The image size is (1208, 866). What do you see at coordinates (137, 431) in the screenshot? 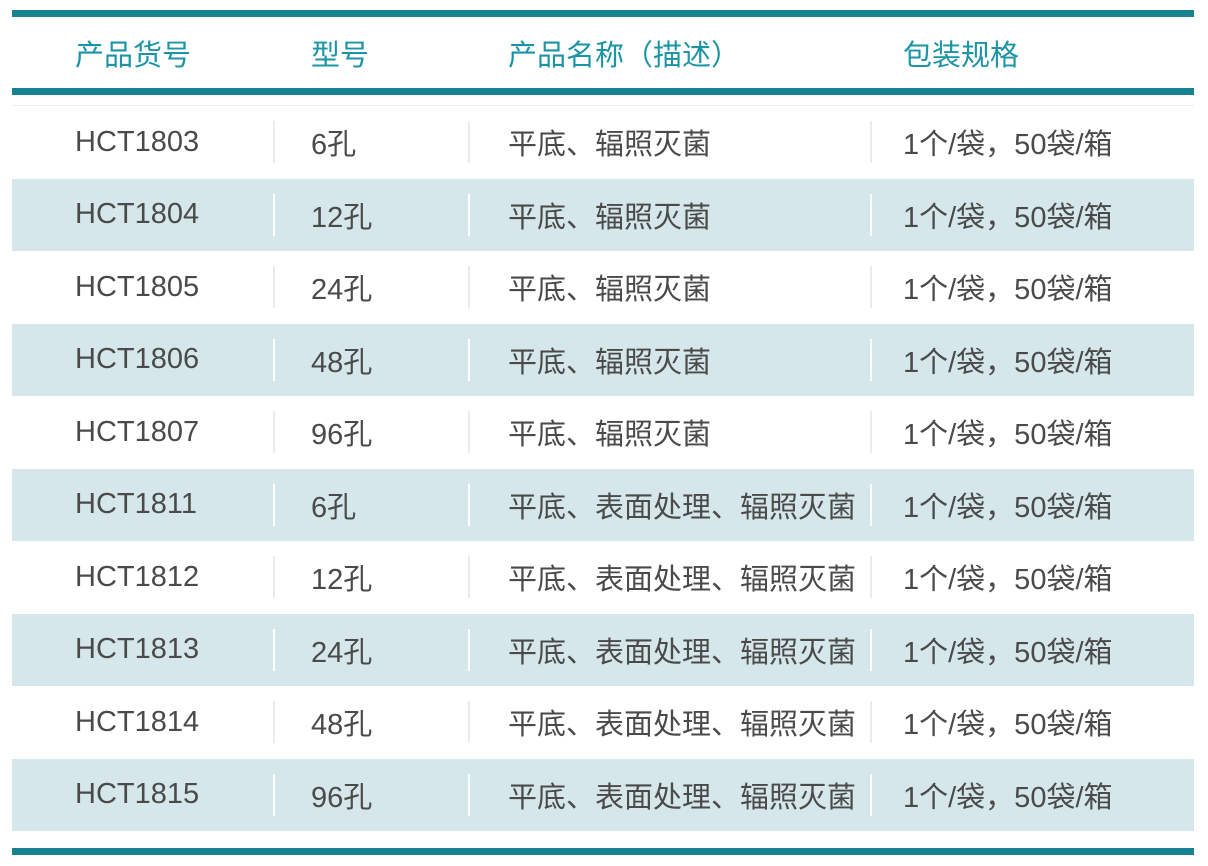
I see `cell-catalog: HCT1807` at bounding box center [137, 431].